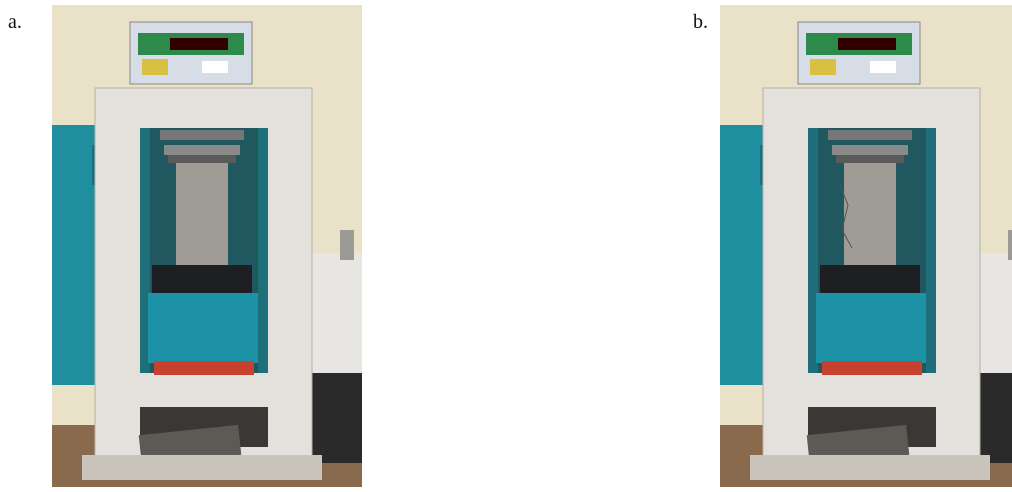 The height and width of the screenshot is (492, 1012). I want to click on panel-label: a., so click(15, 22).